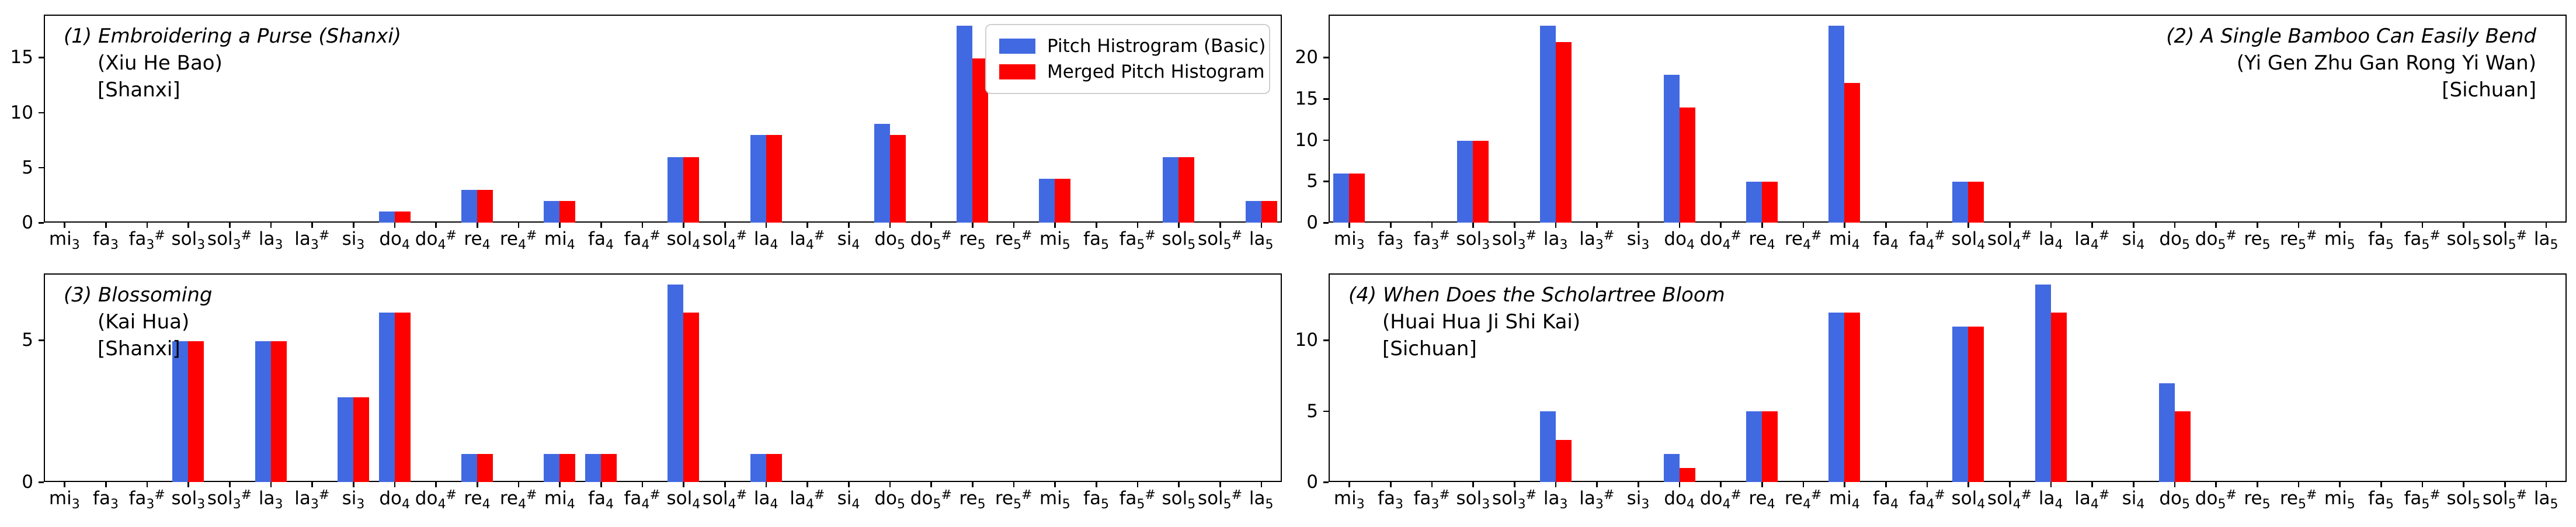  I want to click on subplot-title-line-2: (Xiu He Bao), so click(161, 63).